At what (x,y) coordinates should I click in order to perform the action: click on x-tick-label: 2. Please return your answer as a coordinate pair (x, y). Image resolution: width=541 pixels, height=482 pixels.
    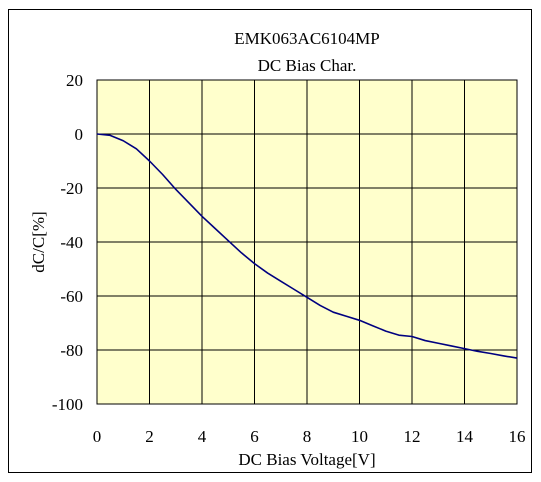
    Looking at the image, I should click on (149, 436).